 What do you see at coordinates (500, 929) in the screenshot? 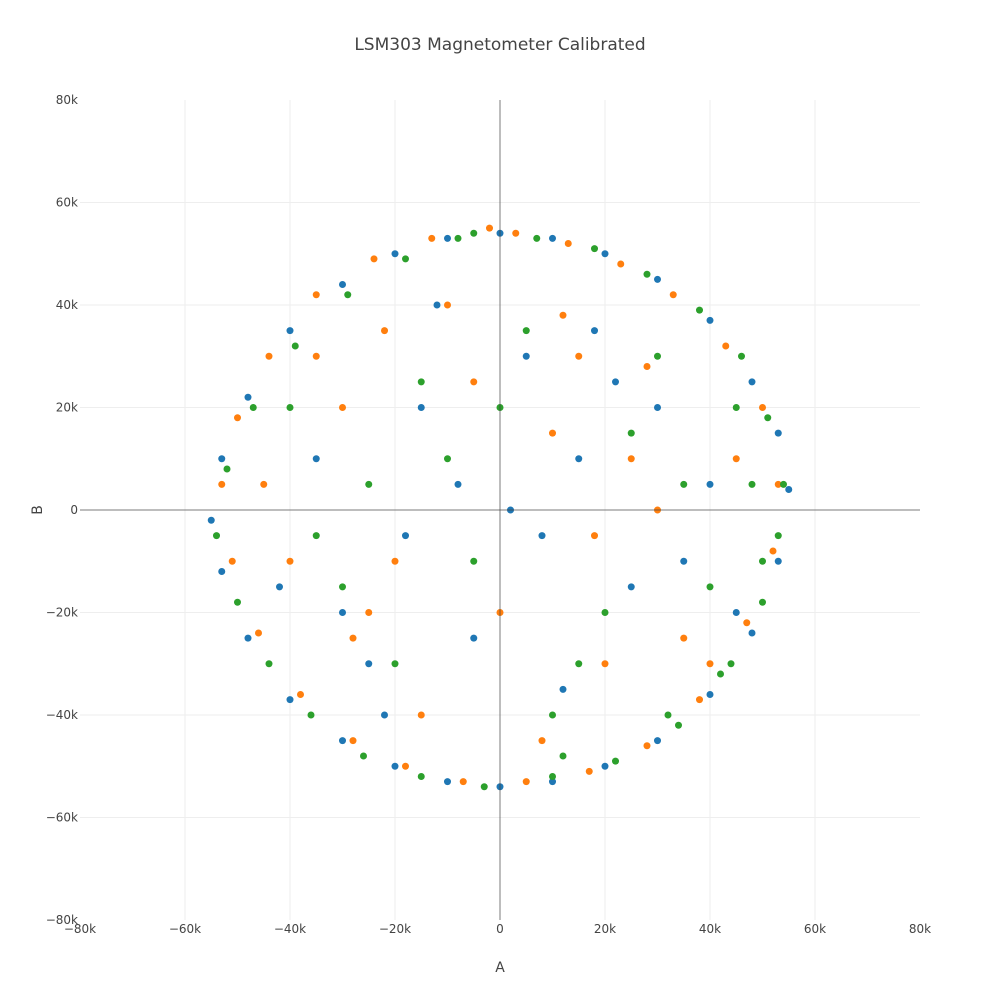
I see `x-tick-label: 0` at bounding box center [500, 929].